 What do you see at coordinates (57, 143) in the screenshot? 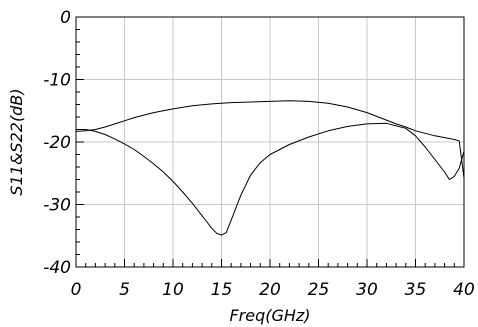
I see `y-tick-label: -20` at bounding box center [57, 143].